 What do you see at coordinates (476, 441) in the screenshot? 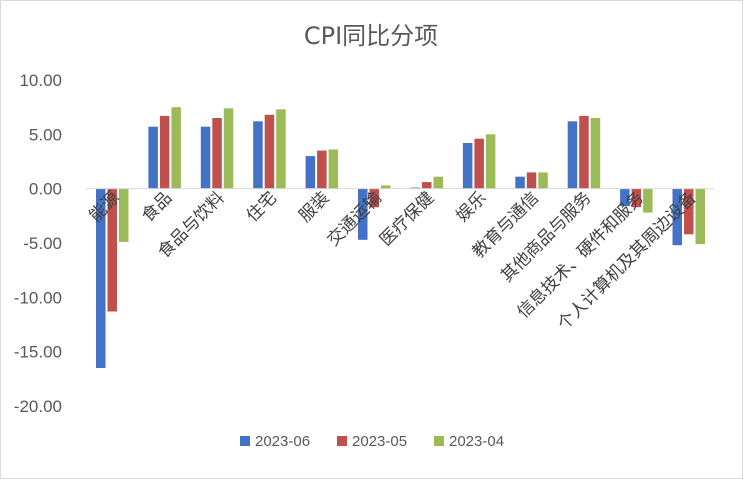
I see `legend-label-2023-04: 2023-04` at bounding box center [476, 441].